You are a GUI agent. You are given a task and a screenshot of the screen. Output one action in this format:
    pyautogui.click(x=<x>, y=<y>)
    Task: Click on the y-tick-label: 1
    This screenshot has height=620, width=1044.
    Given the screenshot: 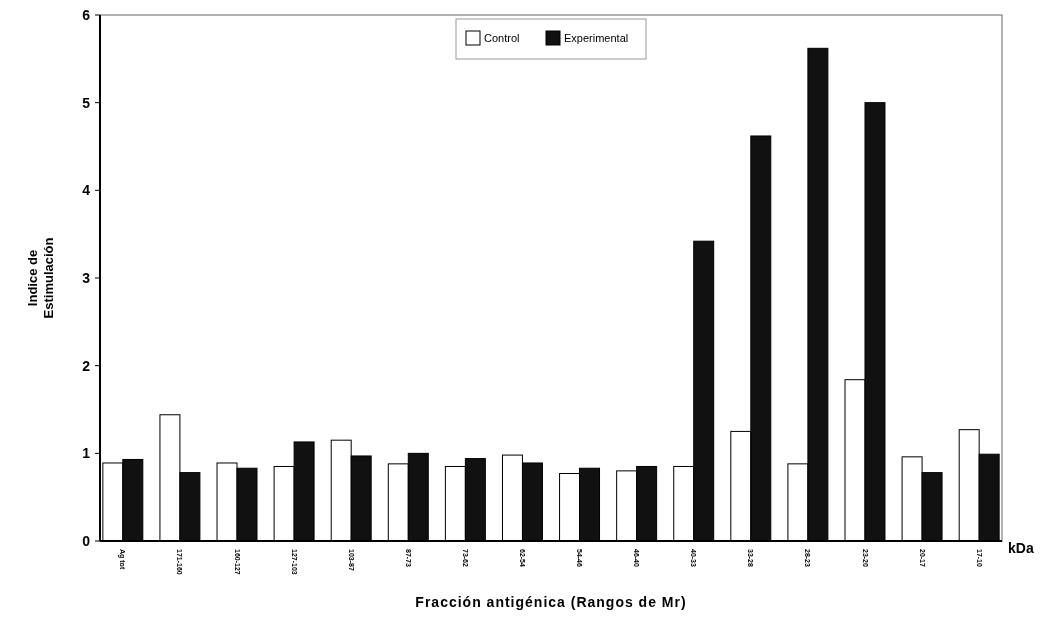 What is the action you would take?
    pyautogui.click(x=86, y=453)
    